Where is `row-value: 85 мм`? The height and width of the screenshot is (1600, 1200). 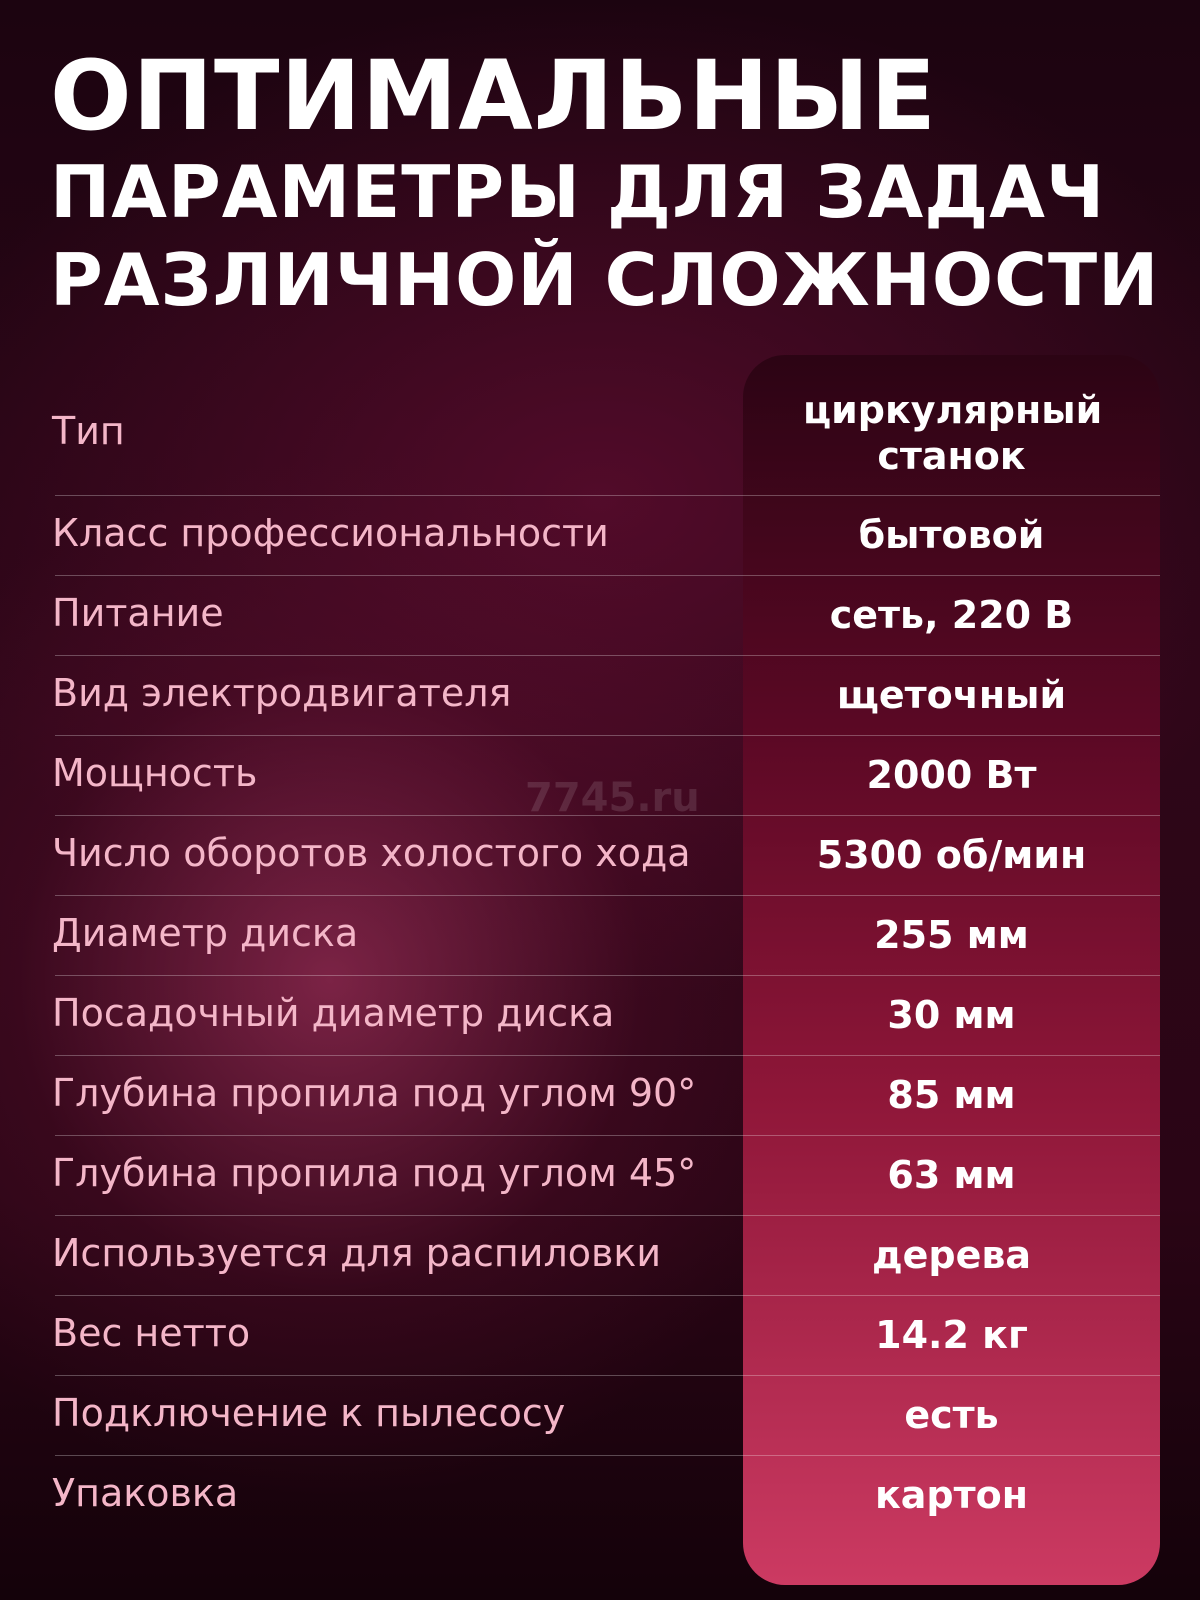 row-value: 85 мм is located at coordinates (951, 1095).